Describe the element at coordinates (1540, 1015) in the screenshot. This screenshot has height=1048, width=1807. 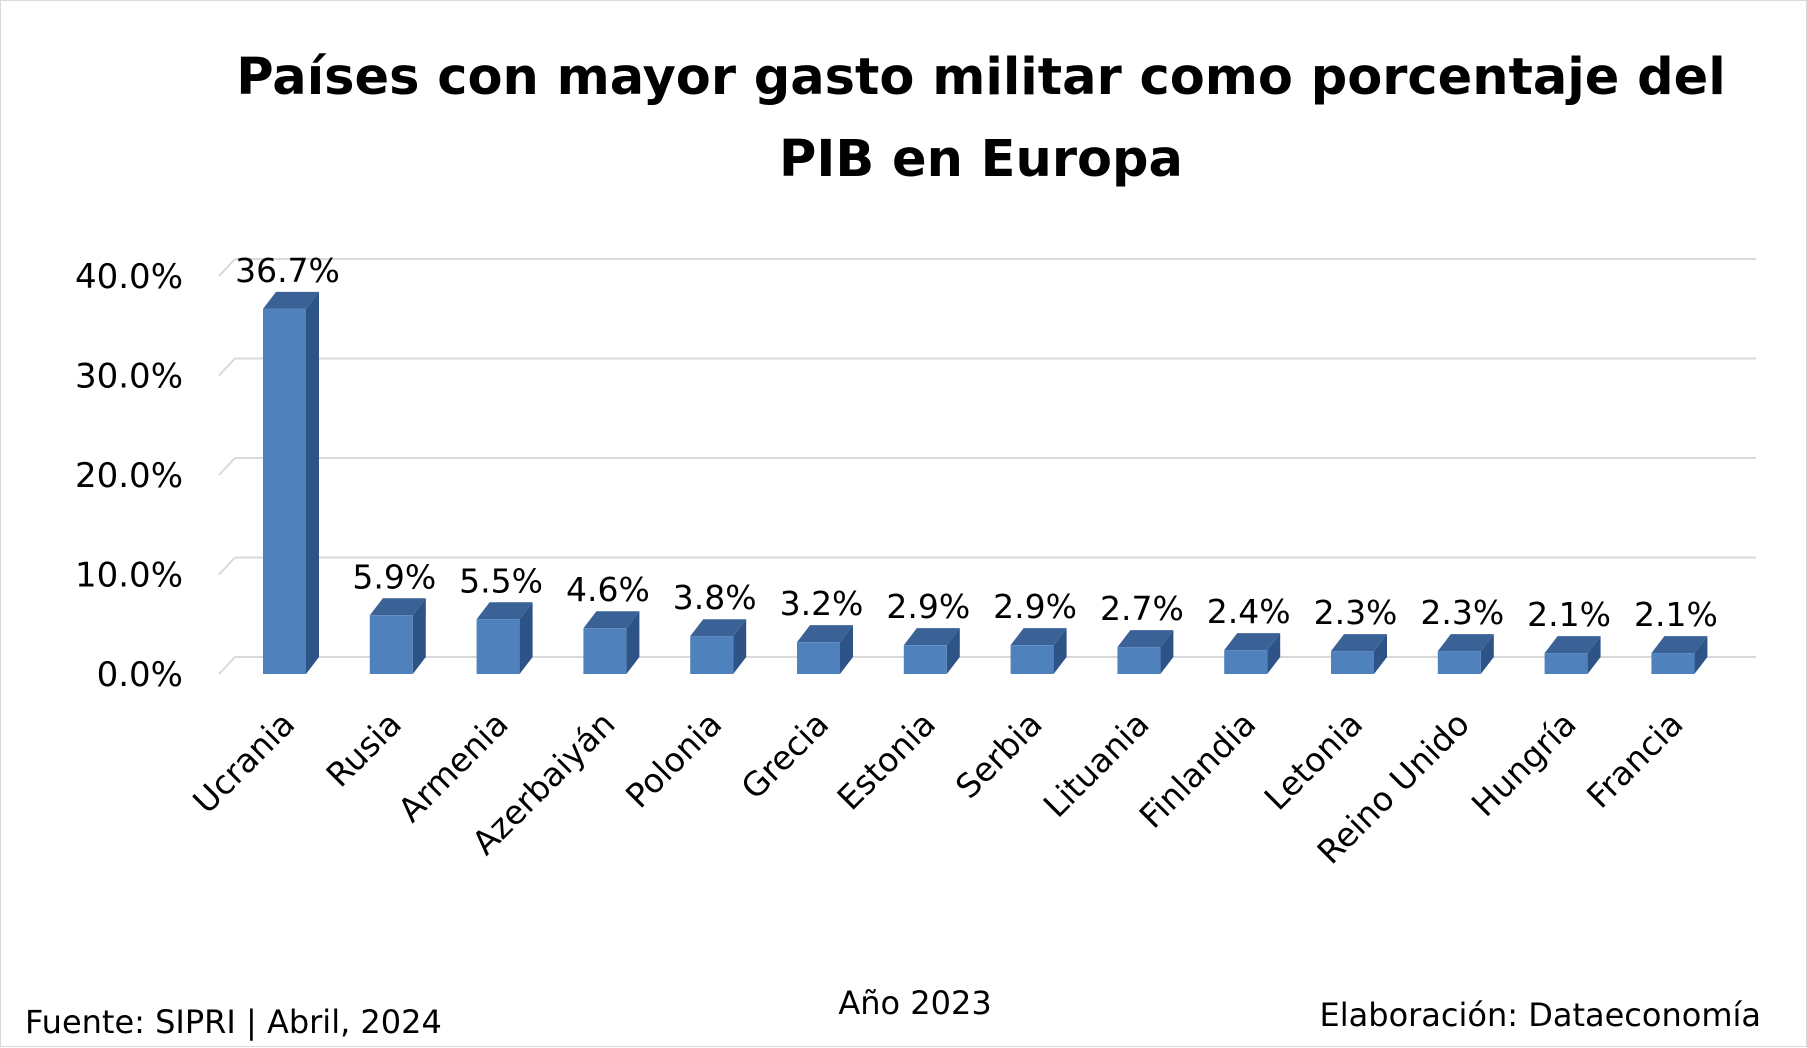
I see `footer-credit: Elaboración: Dataeconomía` at that location.